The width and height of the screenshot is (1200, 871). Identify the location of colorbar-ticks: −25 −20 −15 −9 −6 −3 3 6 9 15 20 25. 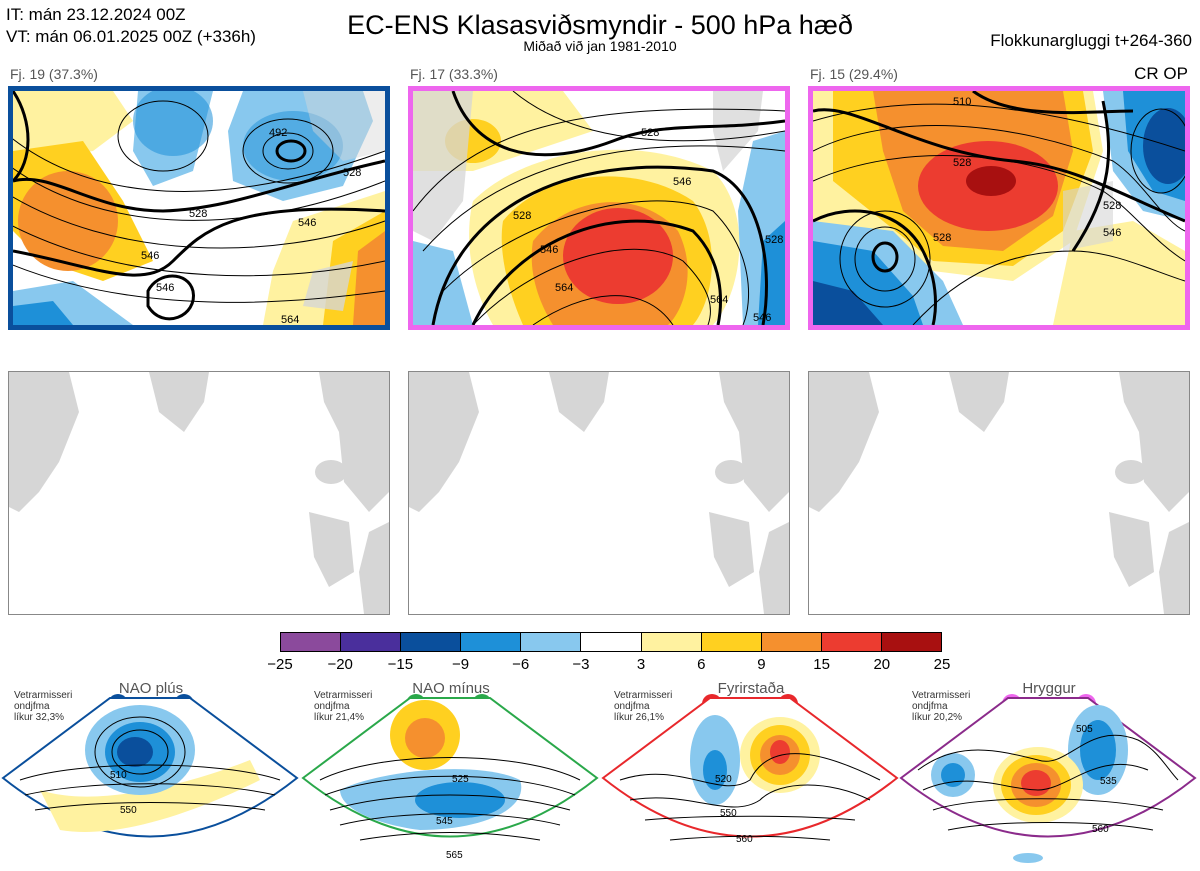
(609, 665).